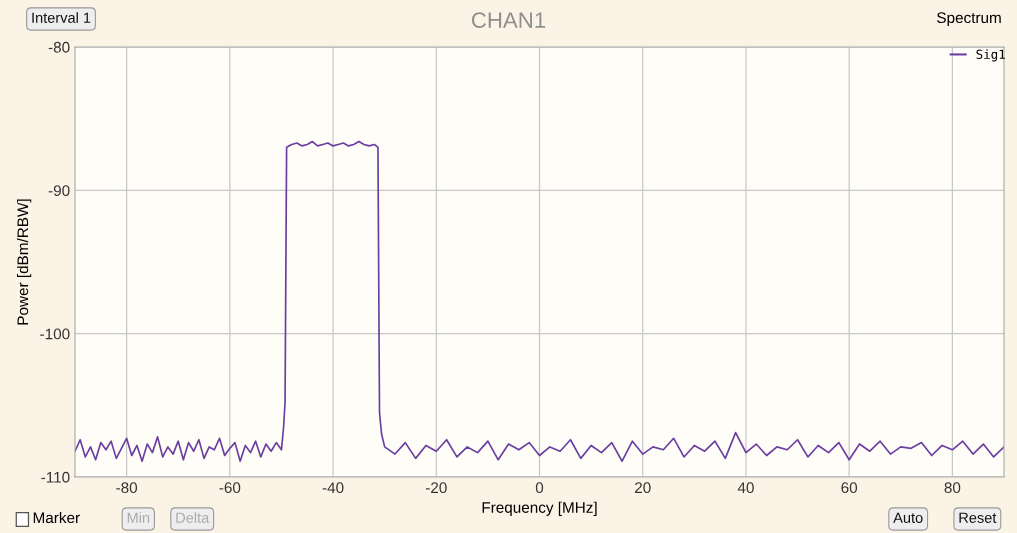 The height and width of the screenshot is (533, 1017). Describe the element at coordinates (230, 488) in the screenshot. I see `x-tick-label: -60` at that location.